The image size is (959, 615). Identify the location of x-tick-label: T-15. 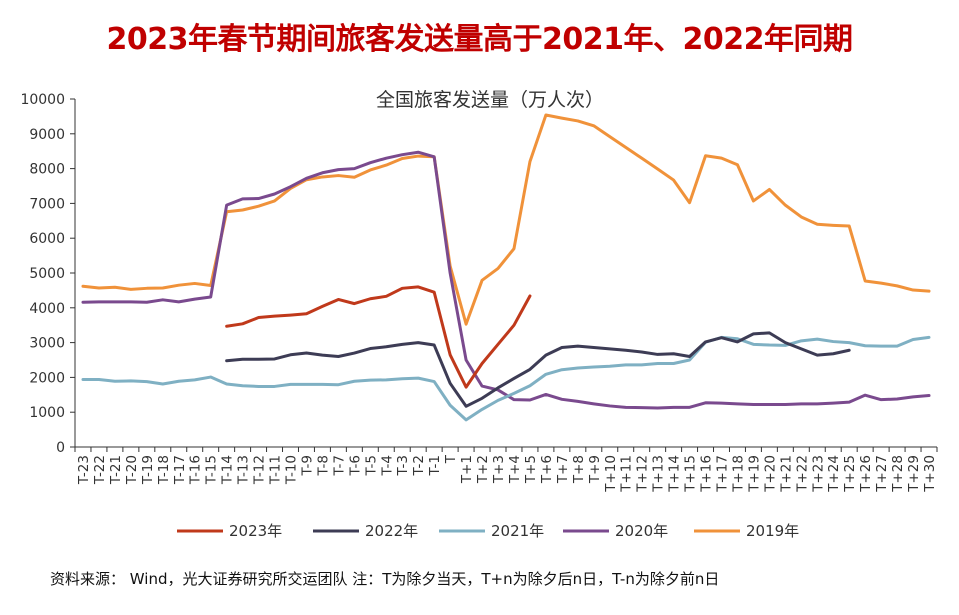
(212, 470).